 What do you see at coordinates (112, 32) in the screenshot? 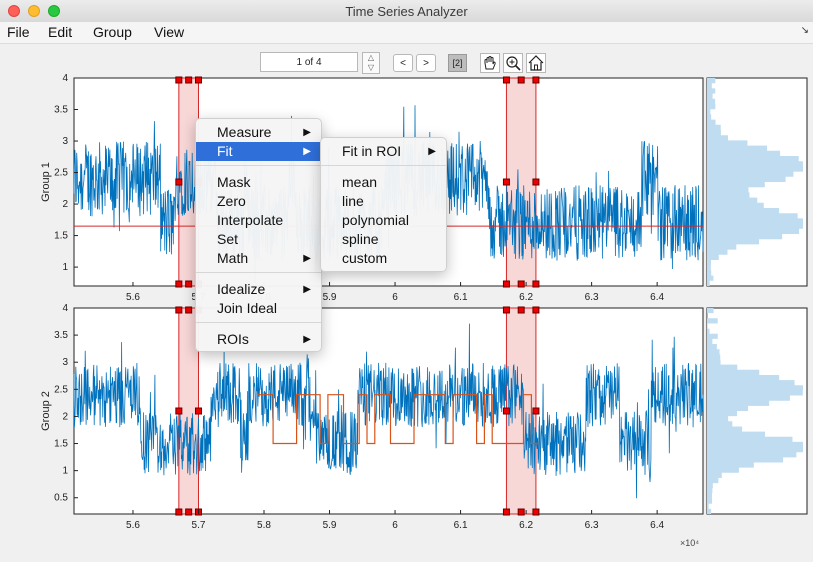
I see `menu-group: Group` at bounding box center [112, 32].